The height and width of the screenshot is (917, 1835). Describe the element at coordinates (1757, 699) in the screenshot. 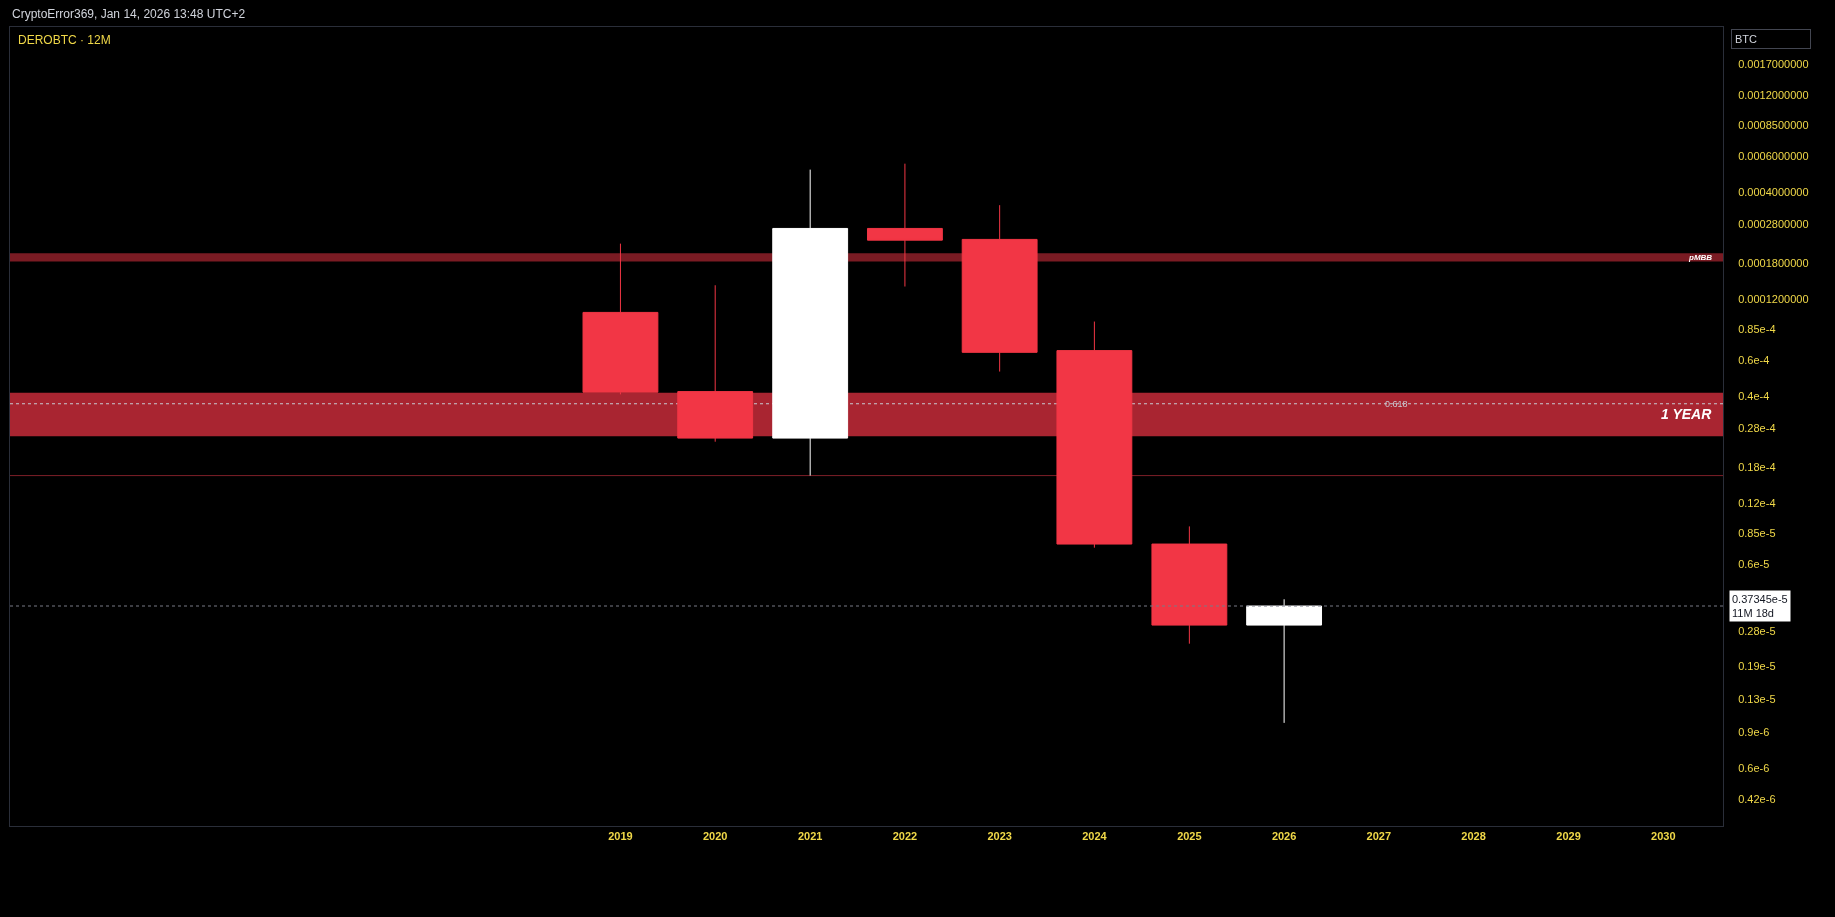

I see `y-tick-label: 0.13e-5` at that location.